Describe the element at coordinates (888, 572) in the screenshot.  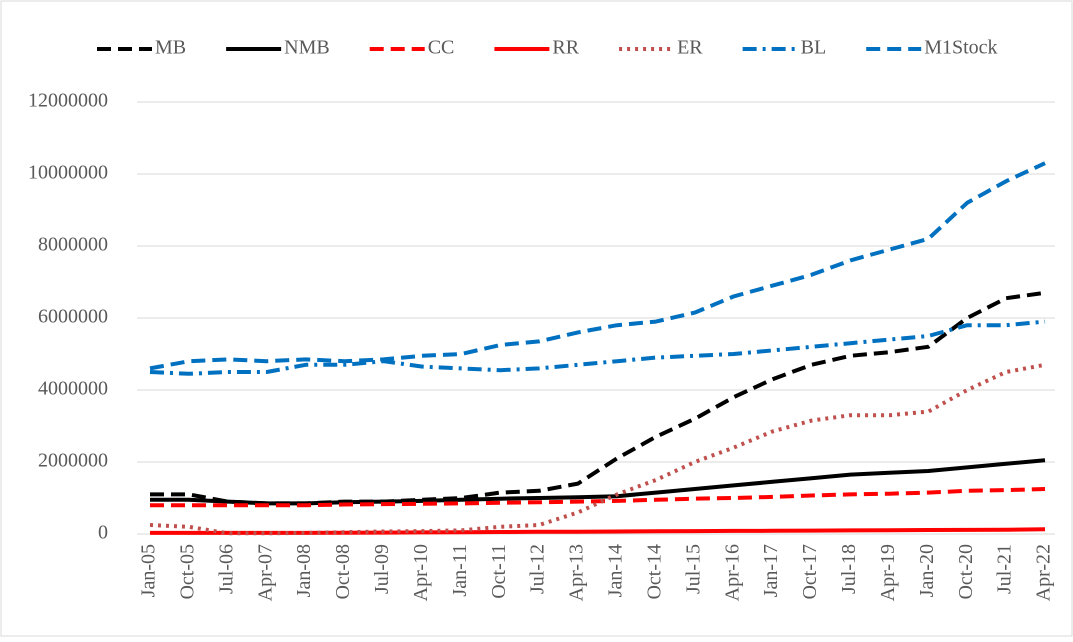
I see `x-tick-label: Apr-19` at that location.